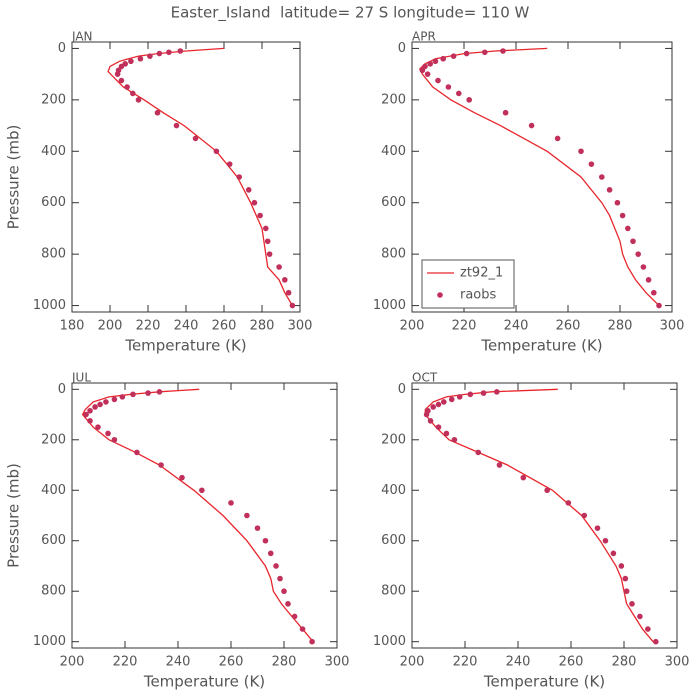 This screenshot has width=700, height=700. What do you see at coordinates (49, 641) in the screenshot?
I see `y-tick-label: 1000` at bounding box center [49, 641].